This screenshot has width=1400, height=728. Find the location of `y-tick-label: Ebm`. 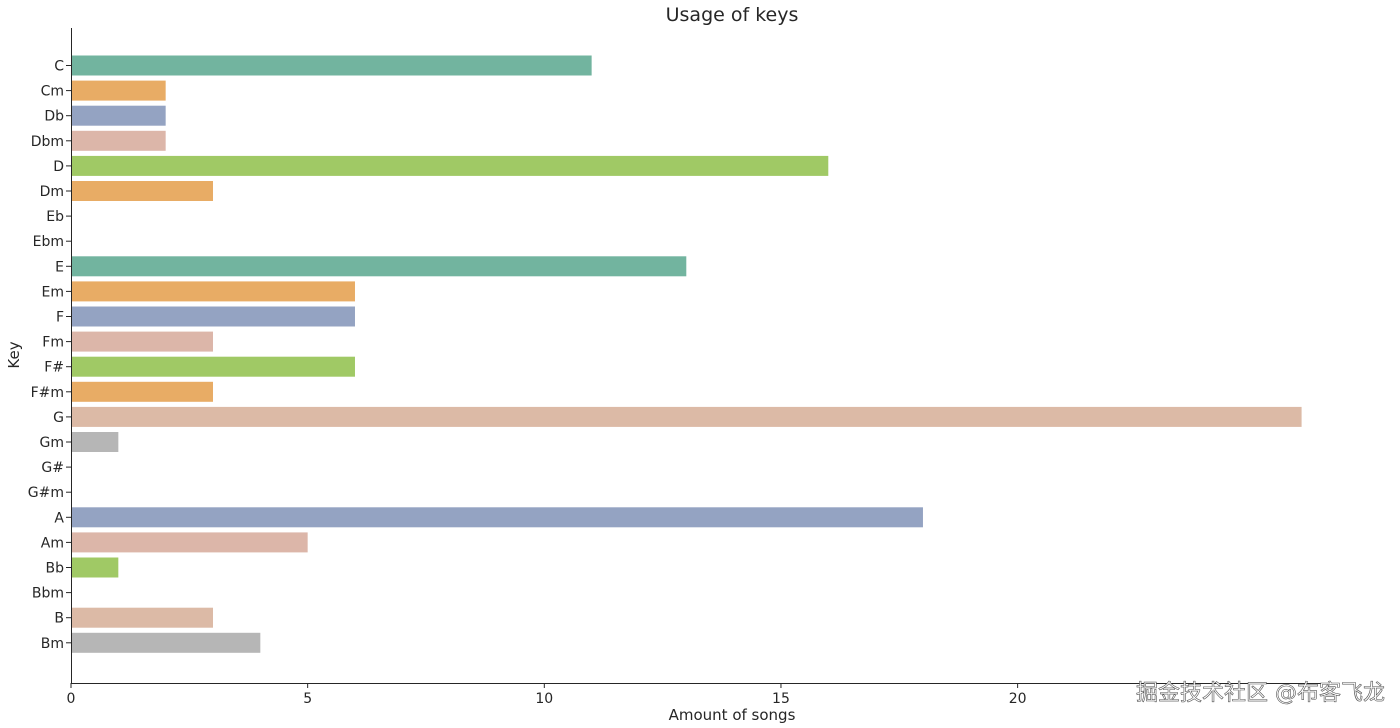

y-tick-label: Ebm is located at coordinates (48, 242).